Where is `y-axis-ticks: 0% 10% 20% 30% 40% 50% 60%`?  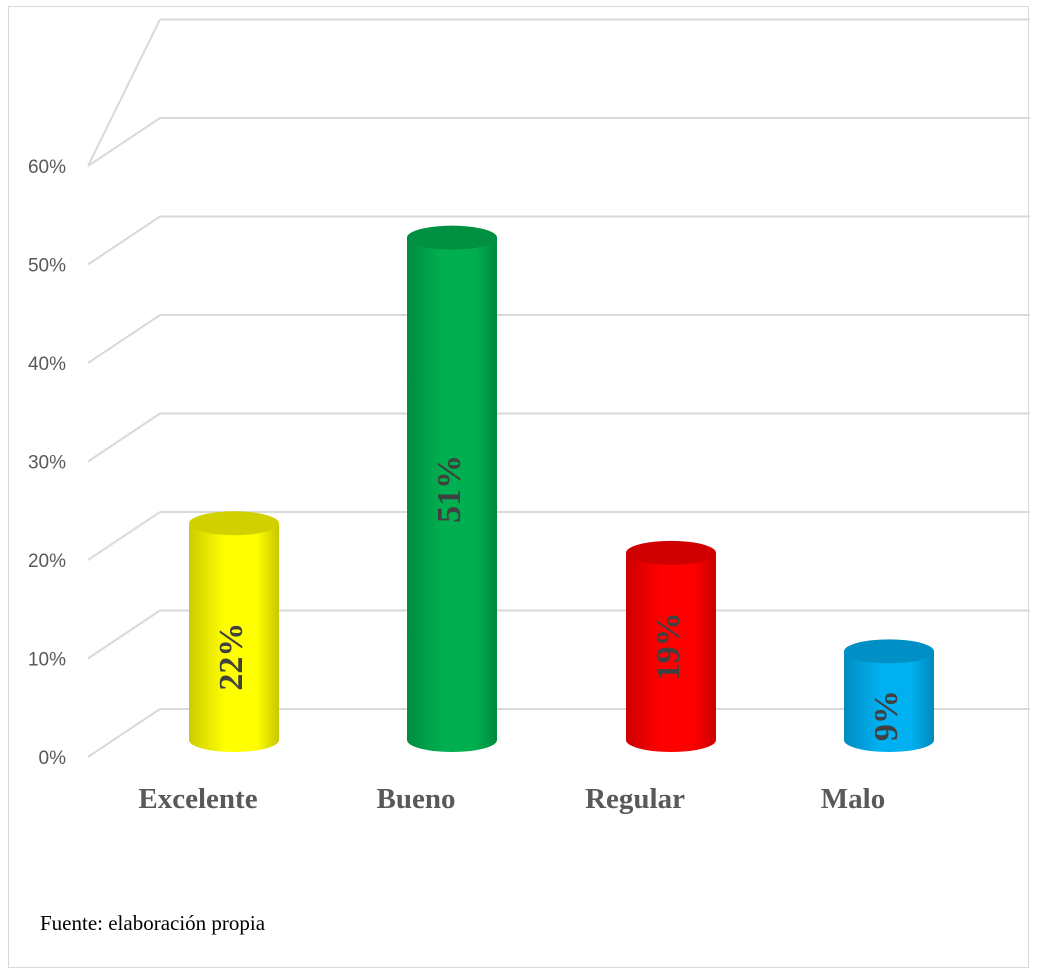 y-axis-ticks: 0% 10% 20% 30% 40% 50% 60% is located at coordinates (47, 463).